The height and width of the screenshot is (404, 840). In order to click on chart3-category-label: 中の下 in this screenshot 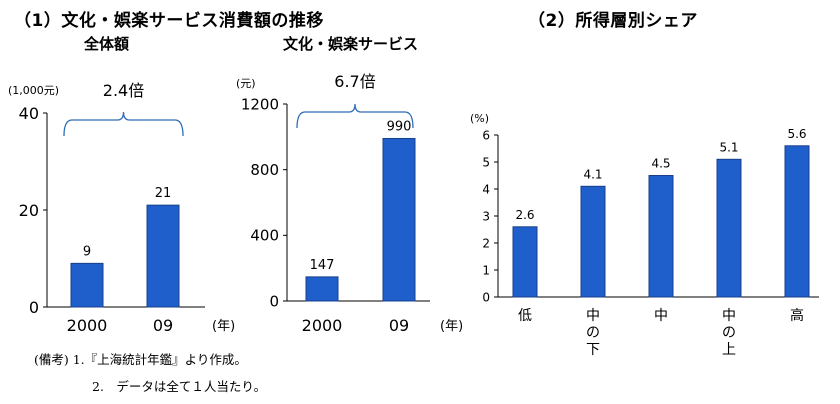, I will do `click(593, 333)`.